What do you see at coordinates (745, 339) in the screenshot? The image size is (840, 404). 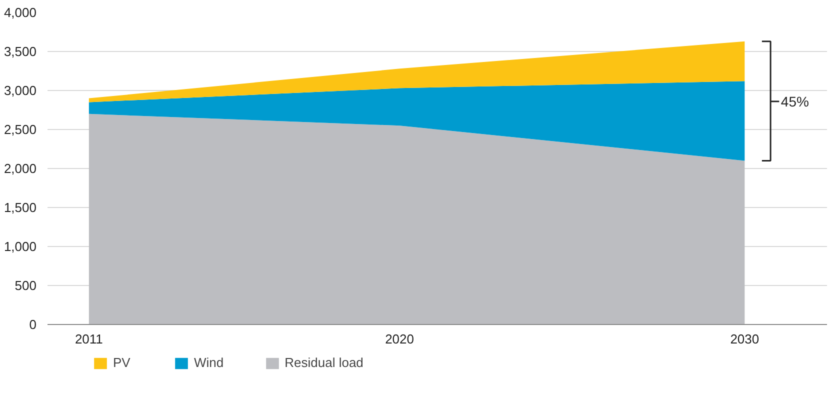 I see `x-tick-label: 2030` at bounding box center [745, 339].